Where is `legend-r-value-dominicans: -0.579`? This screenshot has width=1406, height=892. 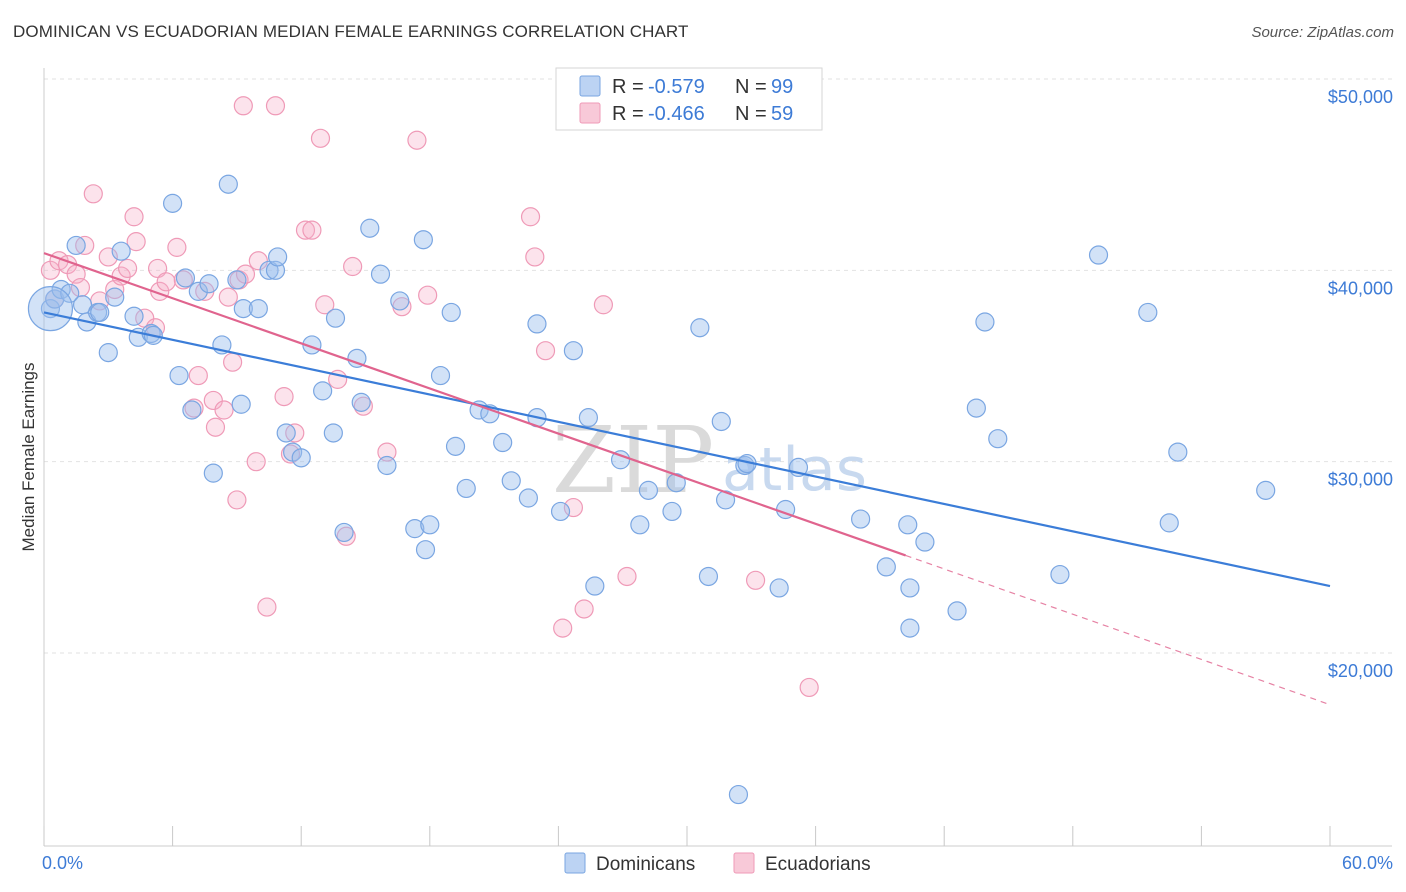 legend-r-value-dominicans: -0.579 is located at coordinates (676, 87).